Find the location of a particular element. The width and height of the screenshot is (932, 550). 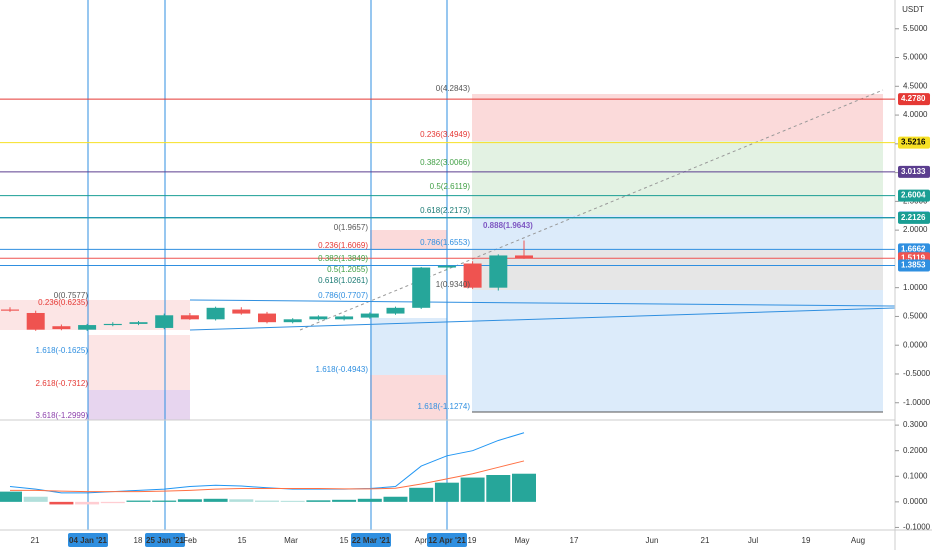

x-tick-label: 22 Mar '21 is located at coordinates (371, 540).